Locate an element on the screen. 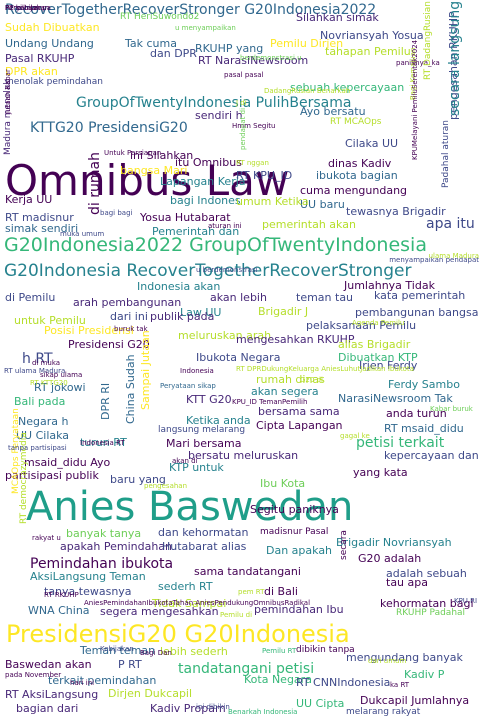 The image size is (480, 720). cloud-word: aturan ini is located at coordinates (225, 226).